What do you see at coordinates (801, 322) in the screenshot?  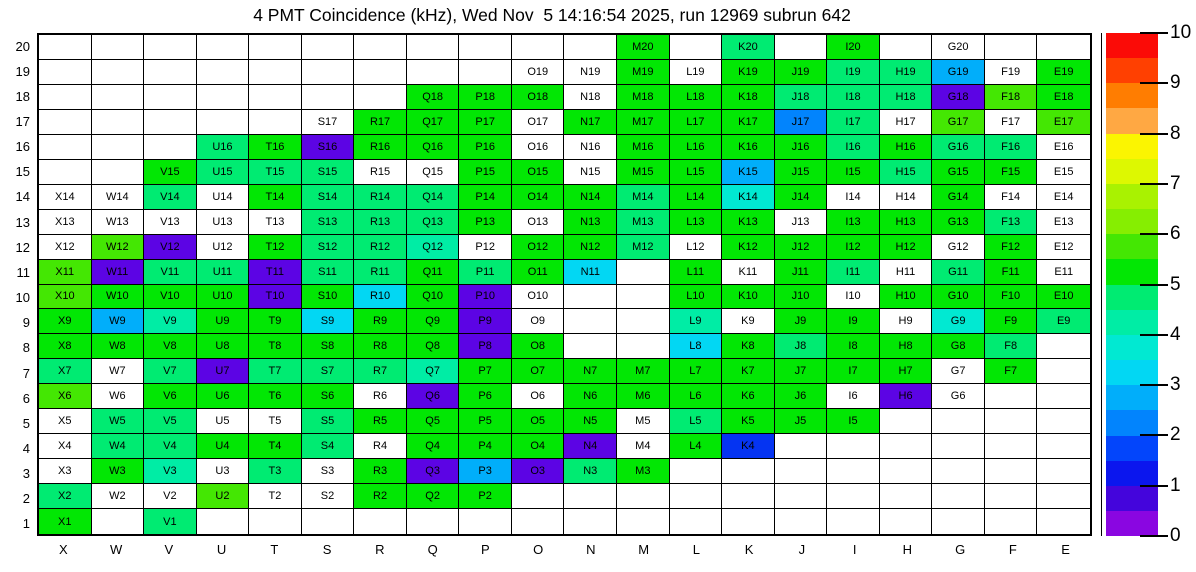 I see `grid-cell: J9` at bounding box center [801, 322].